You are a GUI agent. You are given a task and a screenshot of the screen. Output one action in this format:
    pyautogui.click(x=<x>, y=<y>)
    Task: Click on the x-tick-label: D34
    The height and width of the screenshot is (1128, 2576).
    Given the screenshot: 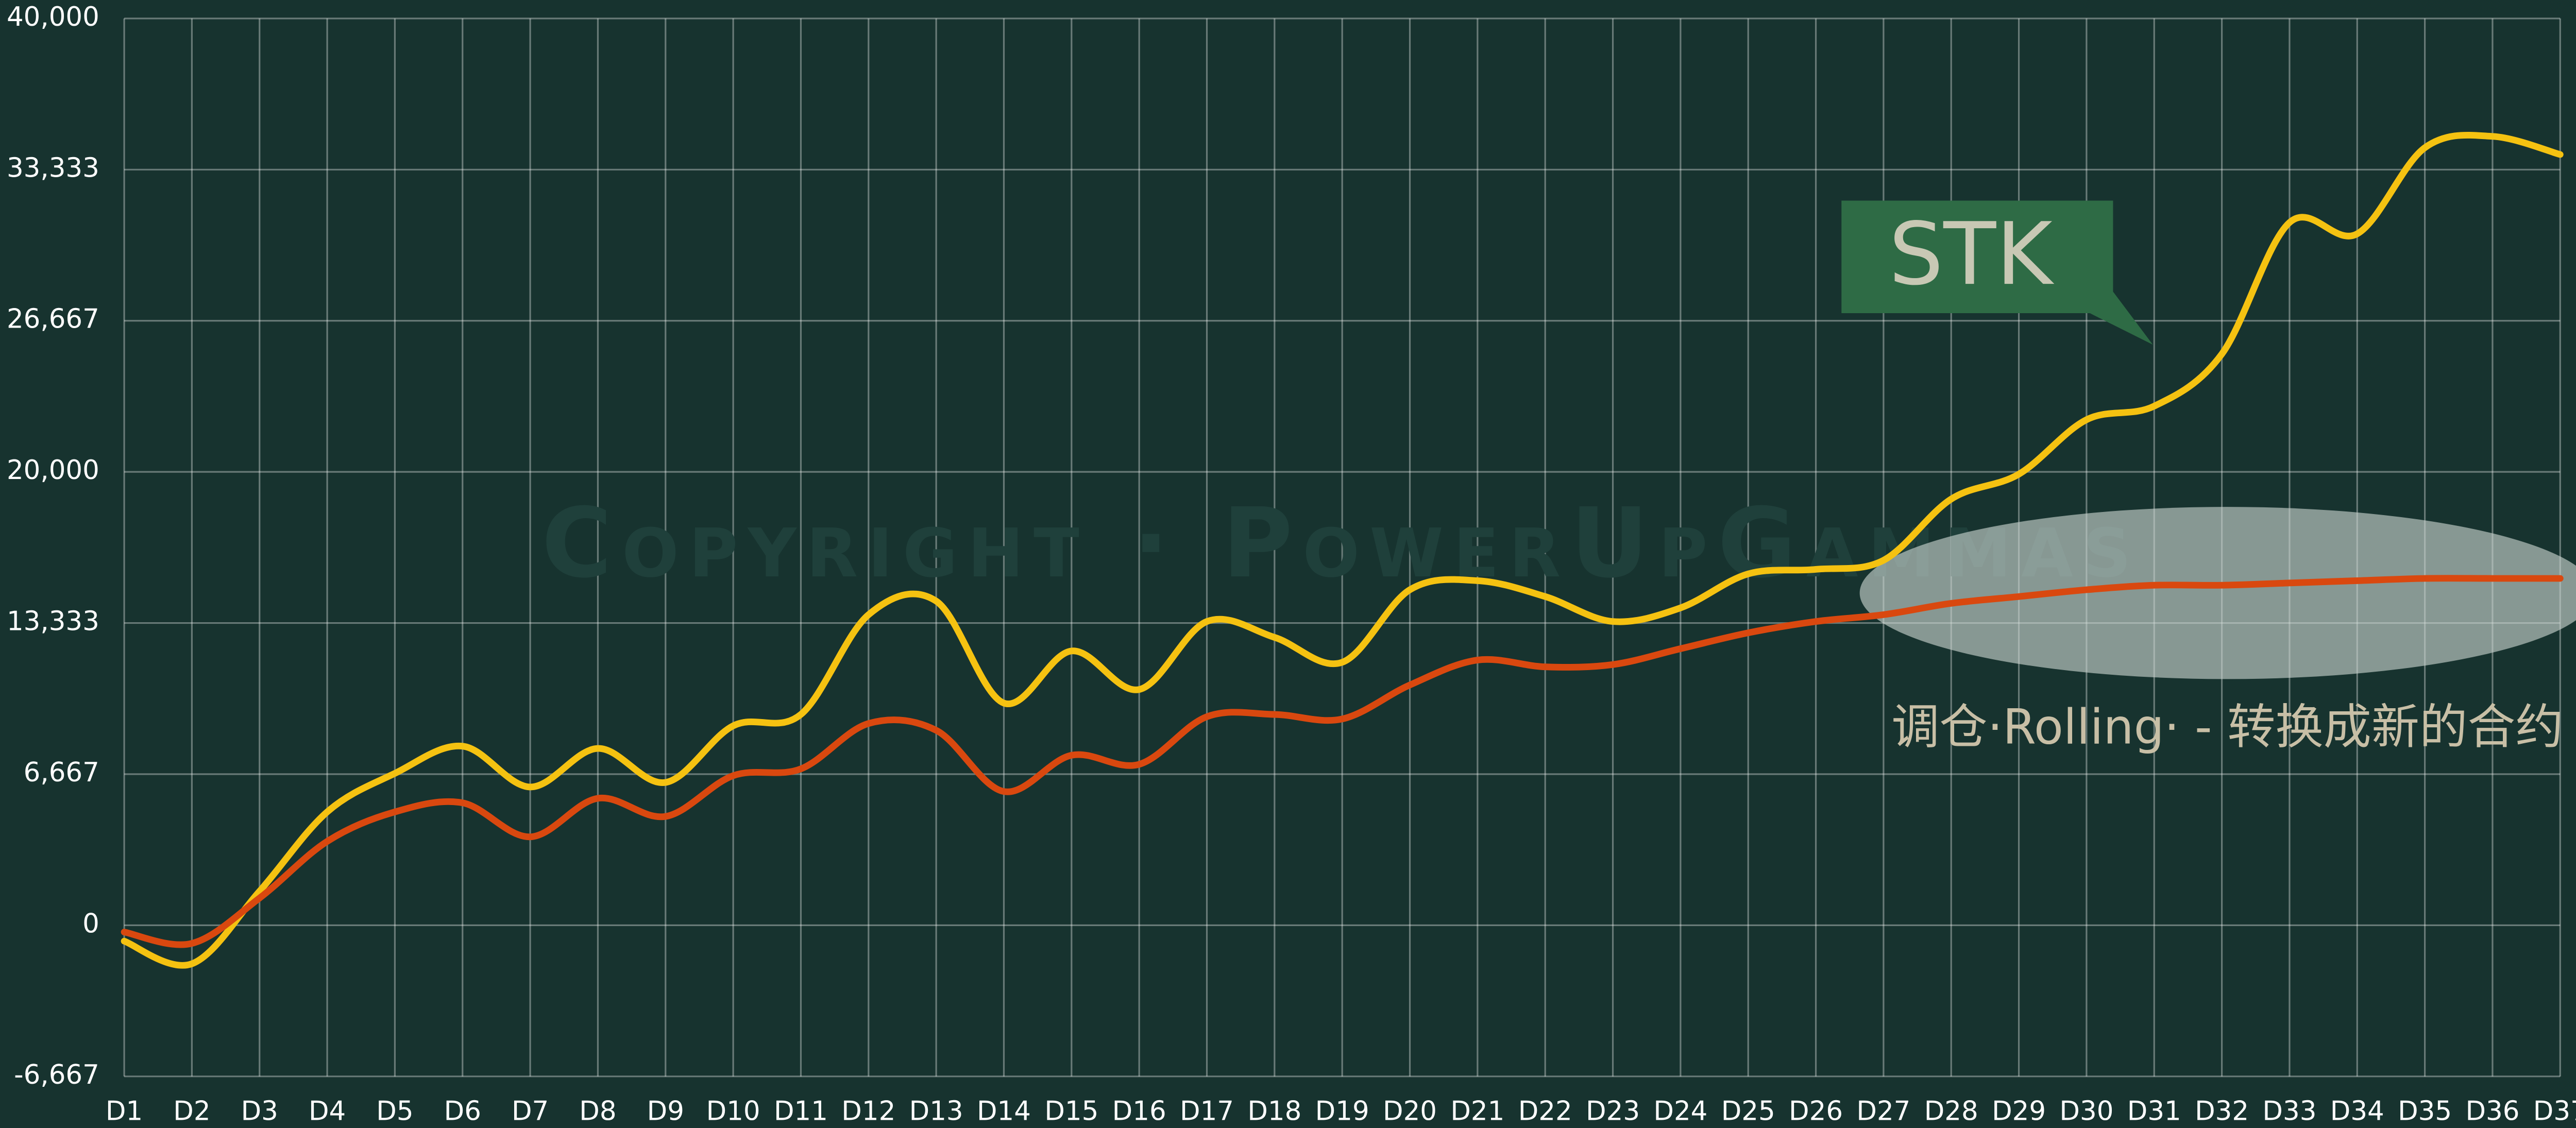 What is the action you would take?
    pyautogui.click(x=2357, y=1111)
    